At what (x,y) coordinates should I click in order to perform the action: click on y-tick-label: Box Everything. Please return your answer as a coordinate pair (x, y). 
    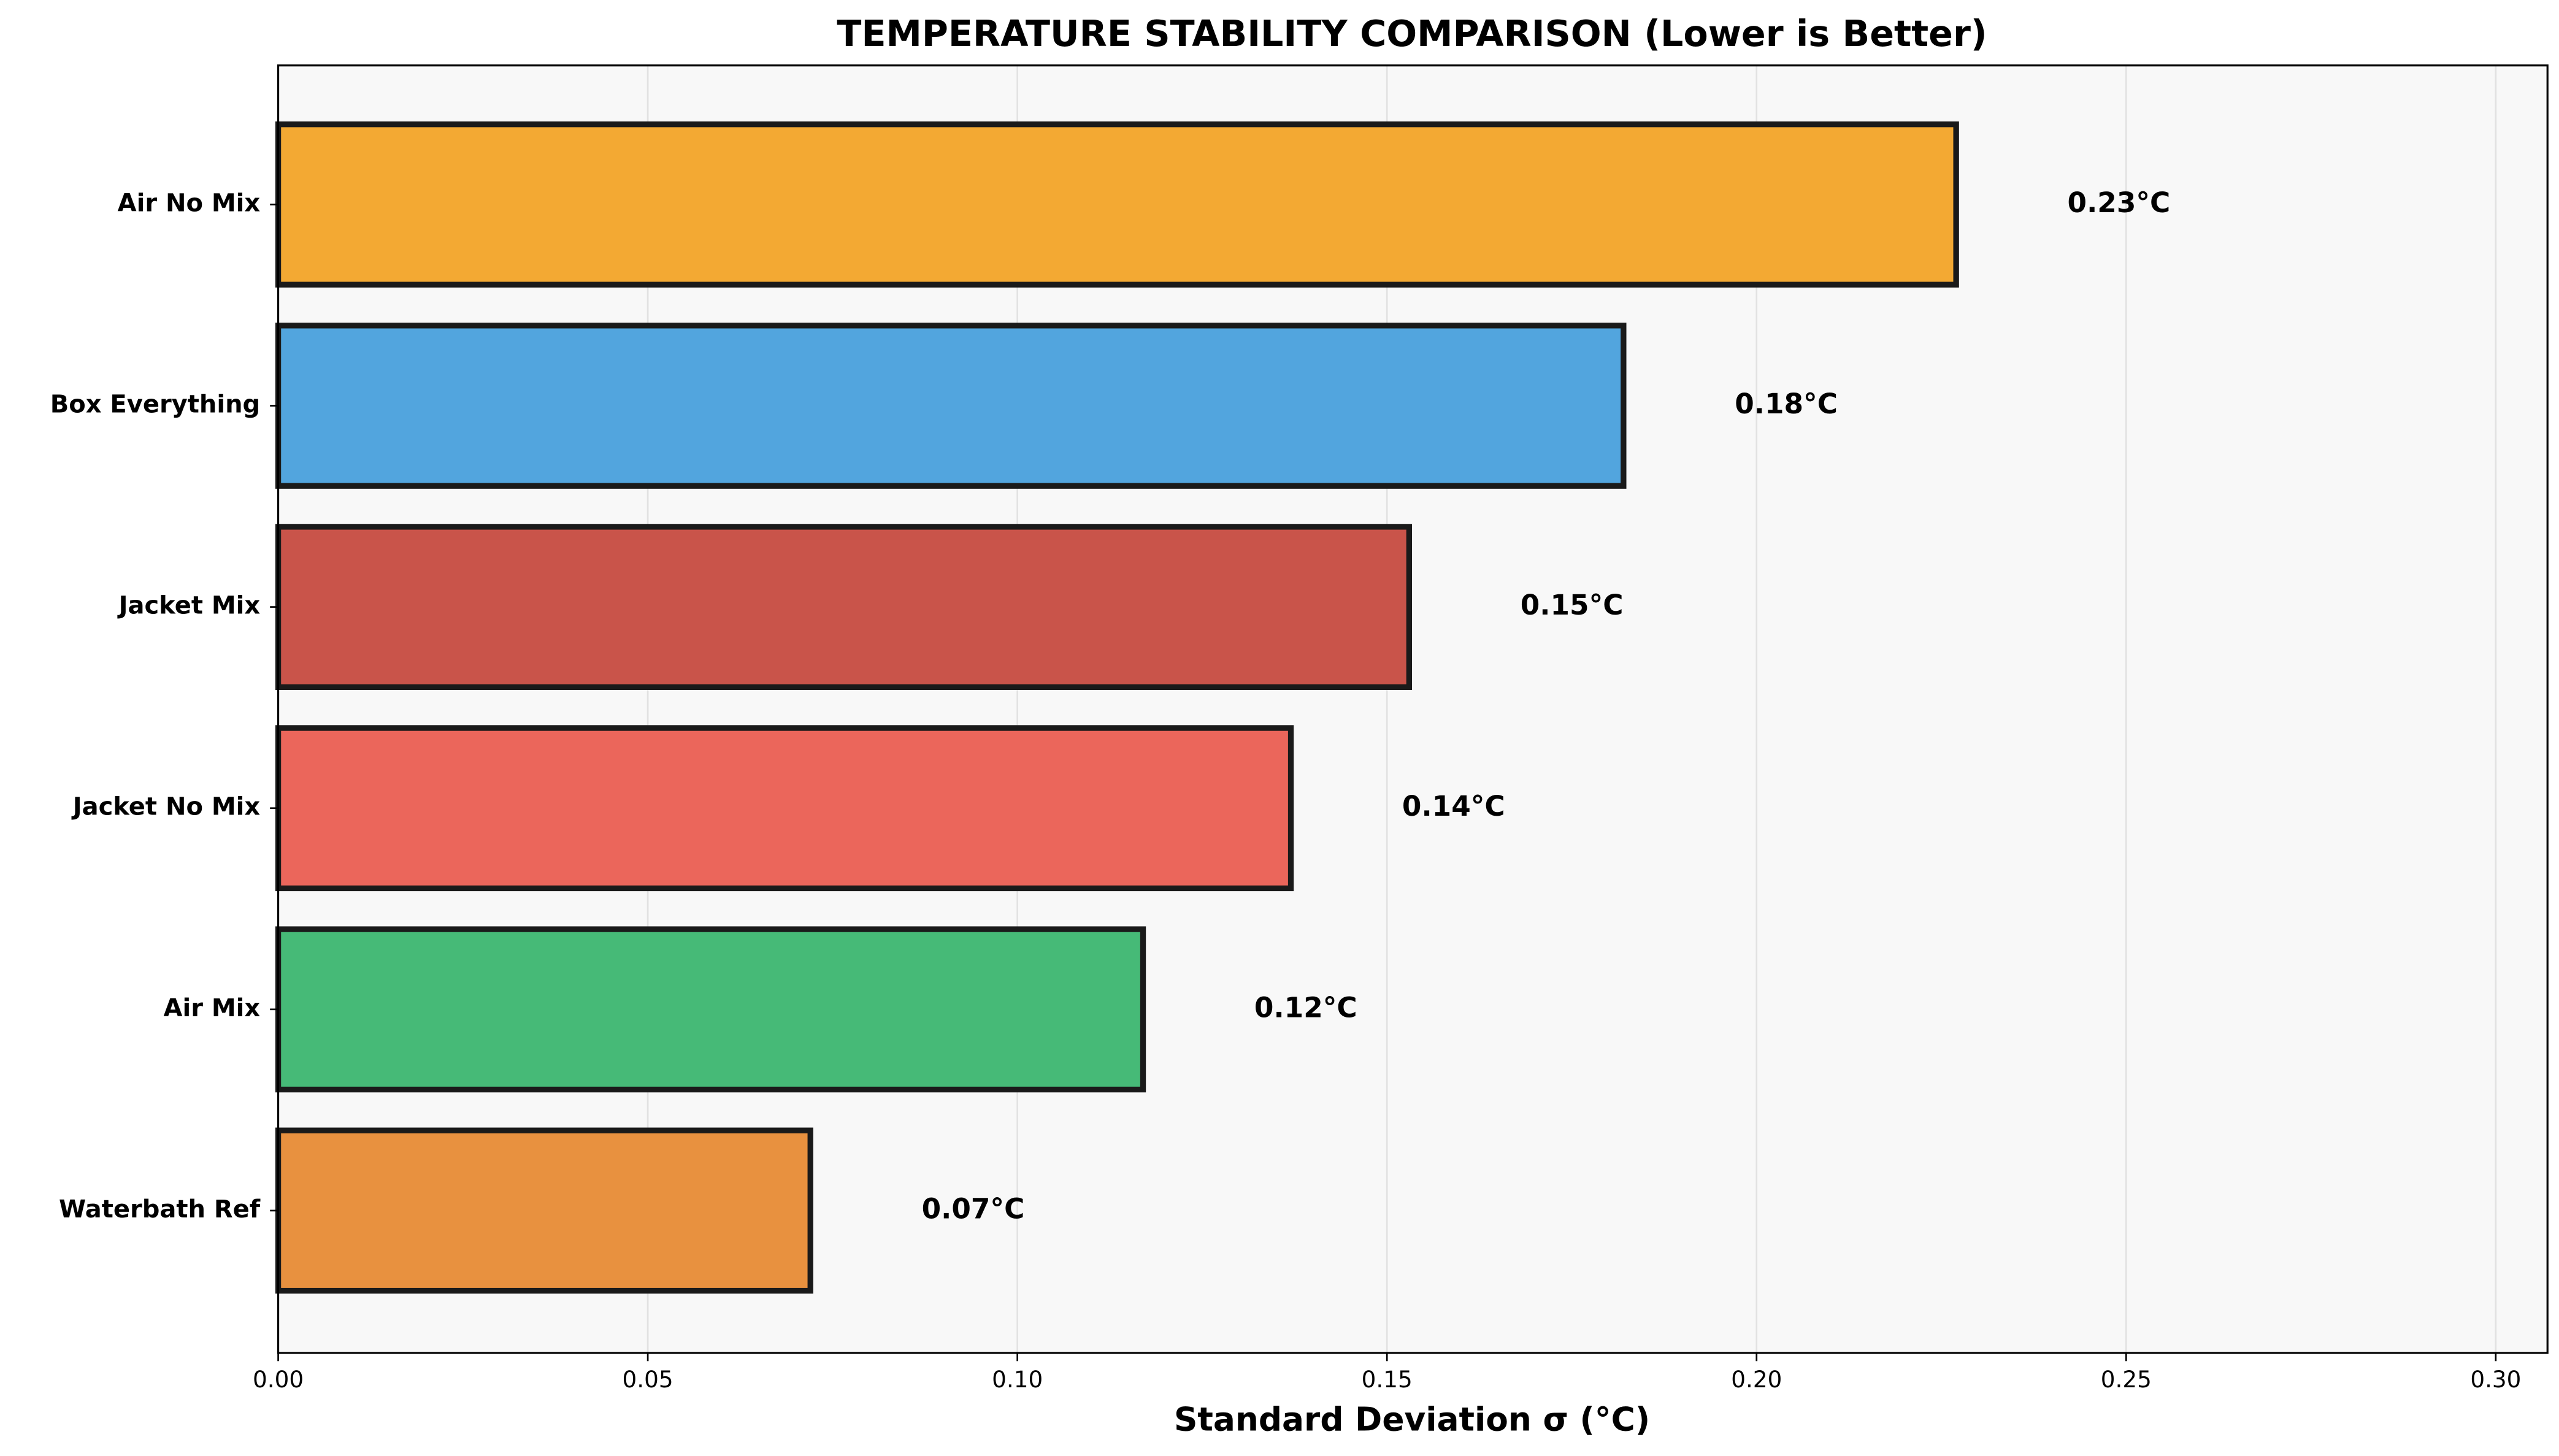
    Looking at the image, I should click on (155, 405).